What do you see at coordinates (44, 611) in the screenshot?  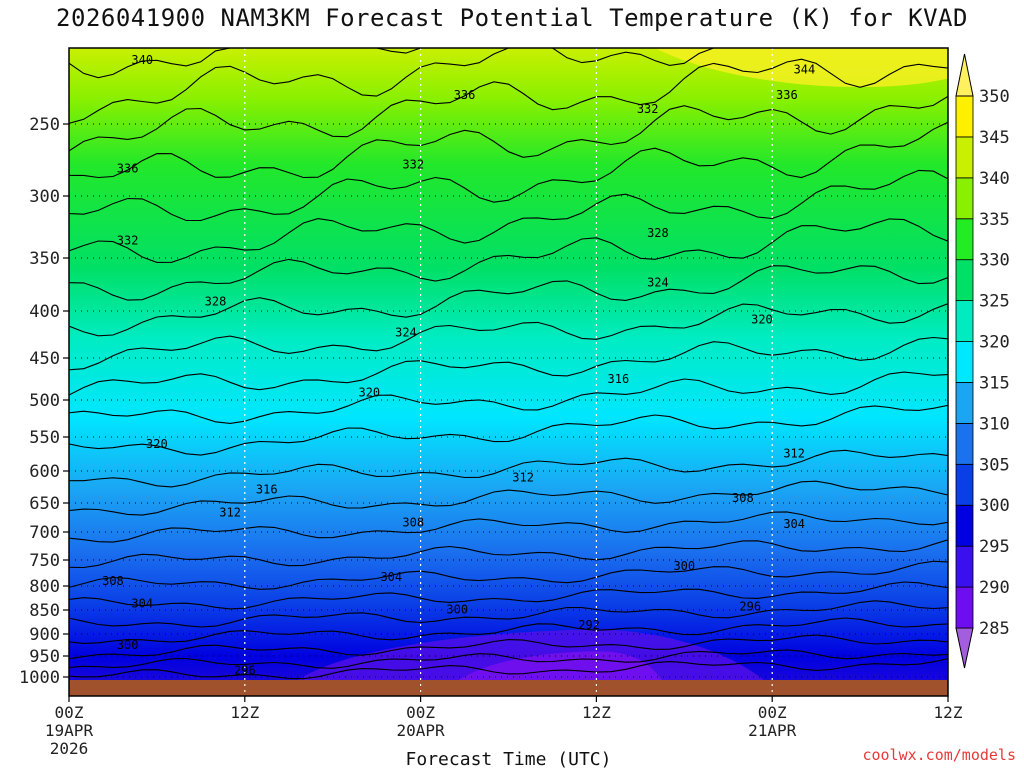 I see `y-tick-label: 850` at bounding box center [44, 611].